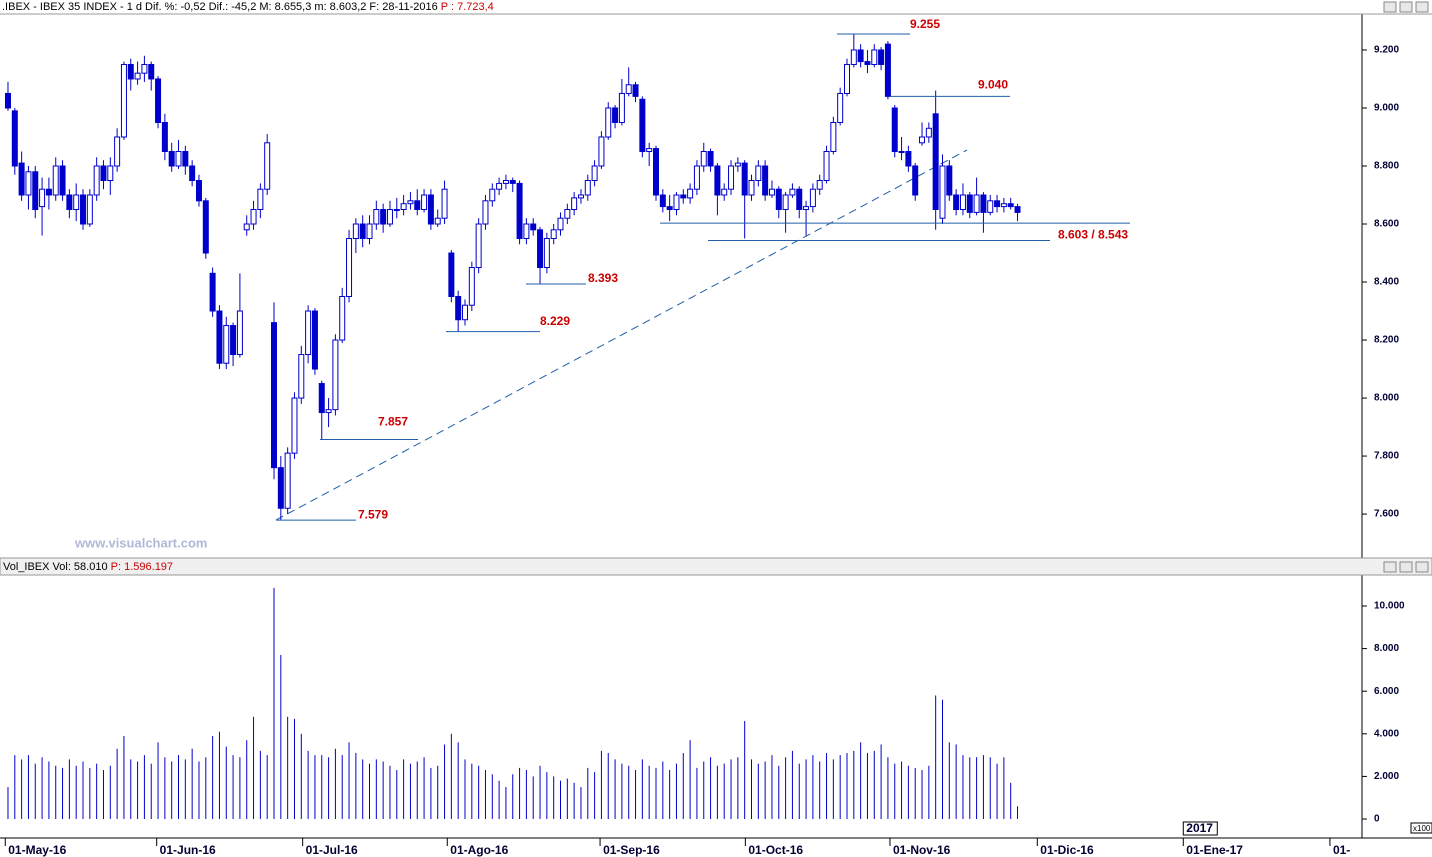 The image size is (1432, 857). What do you see at coordinates (1386, 282) in the screenshot?
I see `y-tick-label: 8.400` at bounding box center [1386, 282].